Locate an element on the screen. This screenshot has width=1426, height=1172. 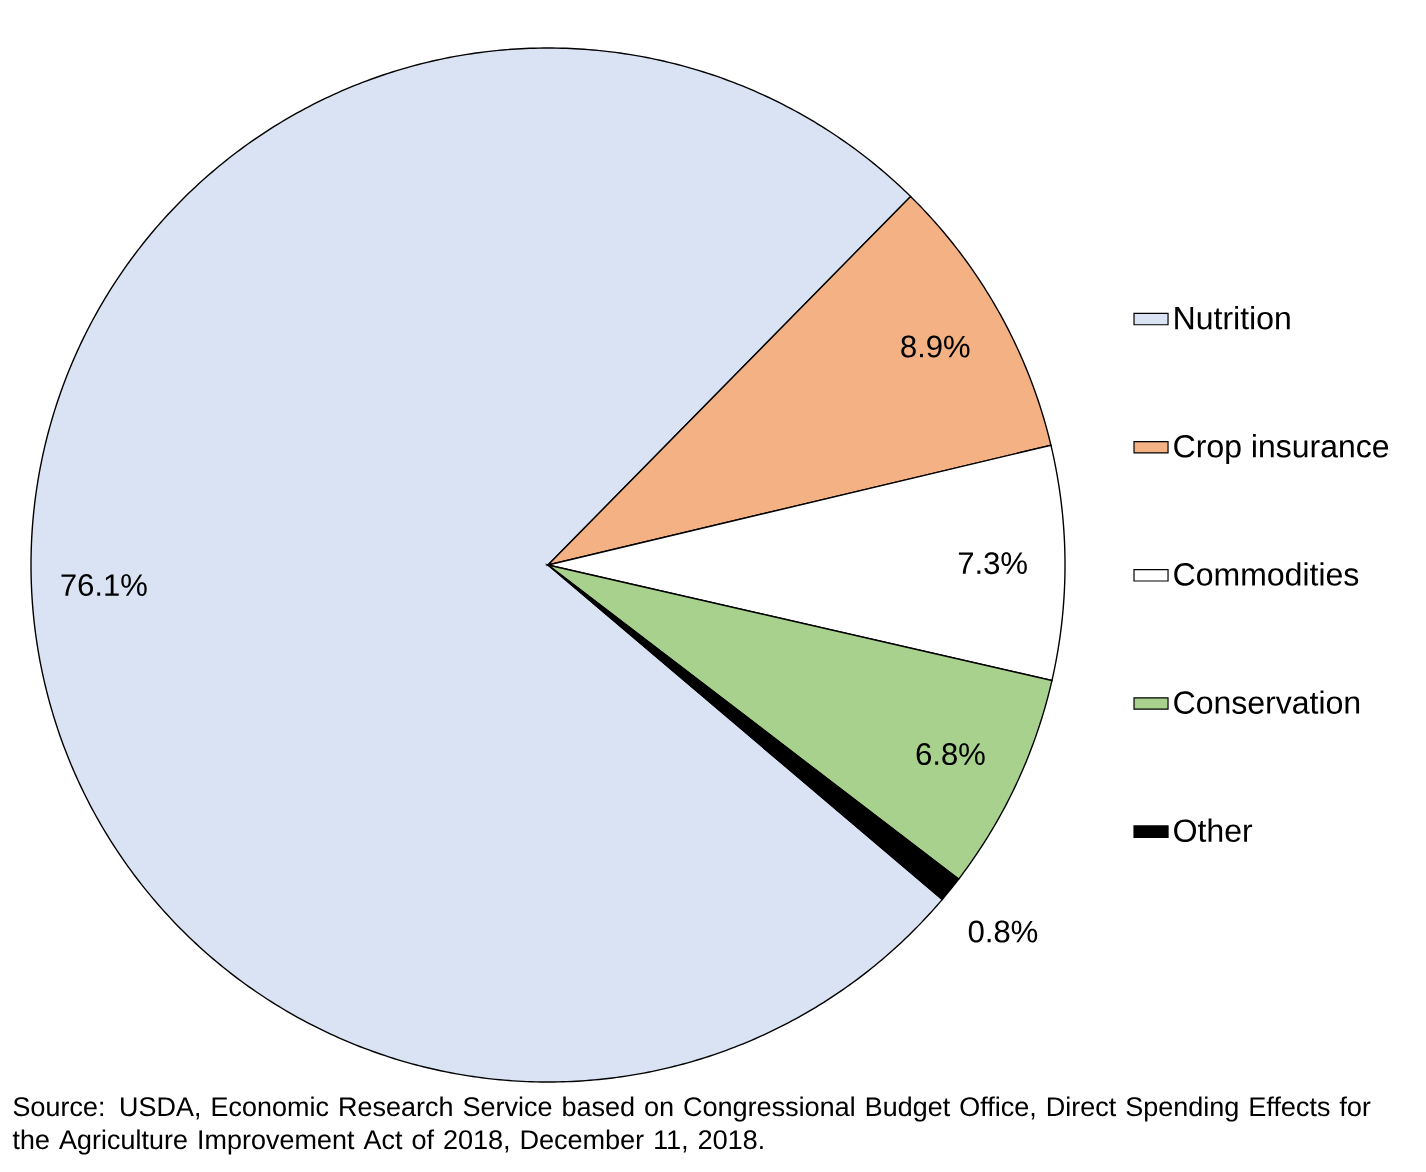
data-label: 0.8% is located at coordinates (1003, 931).